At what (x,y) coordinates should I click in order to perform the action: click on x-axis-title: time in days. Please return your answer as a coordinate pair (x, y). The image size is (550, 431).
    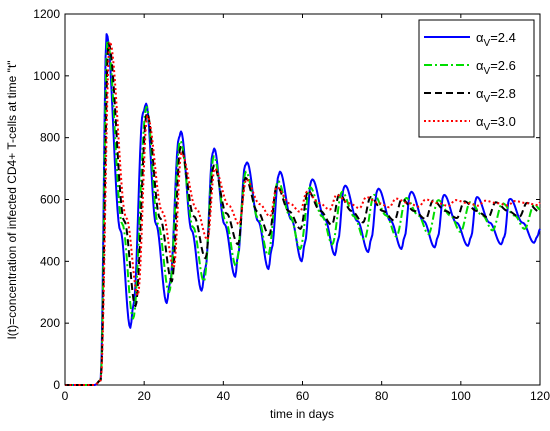
    Looking at the image, I should click on (302, 414).